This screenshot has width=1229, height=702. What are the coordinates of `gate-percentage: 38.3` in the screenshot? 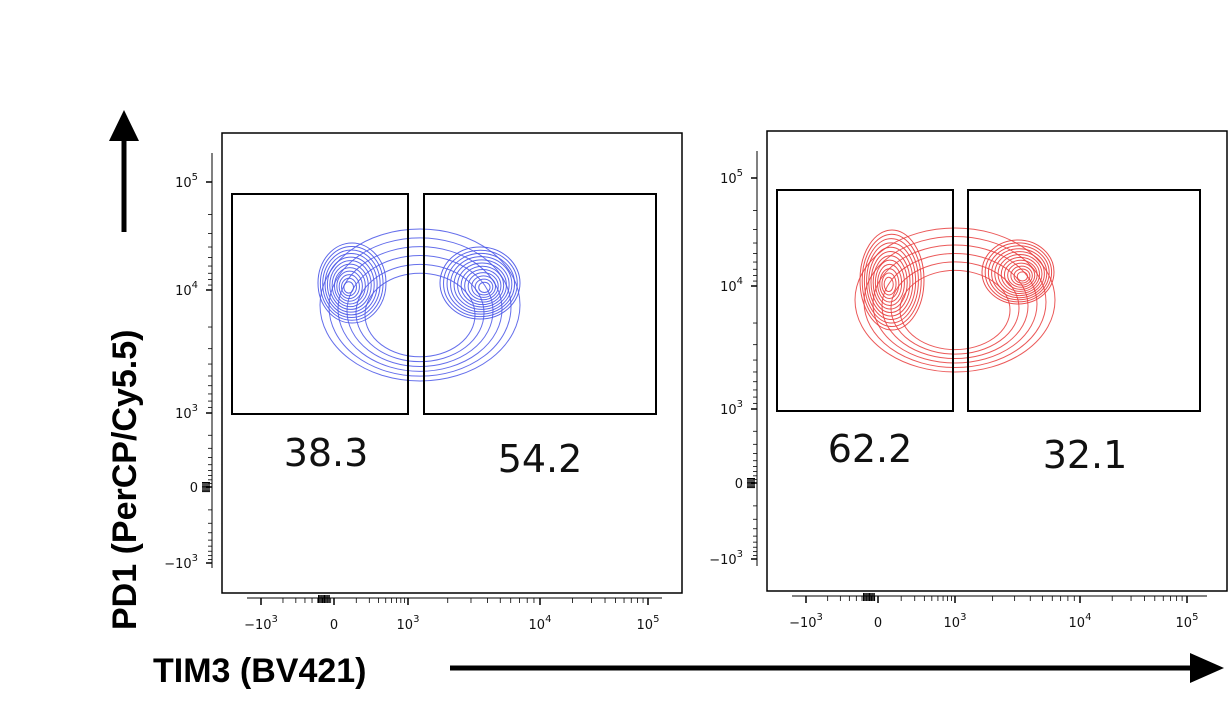 It's located at (326, 453).